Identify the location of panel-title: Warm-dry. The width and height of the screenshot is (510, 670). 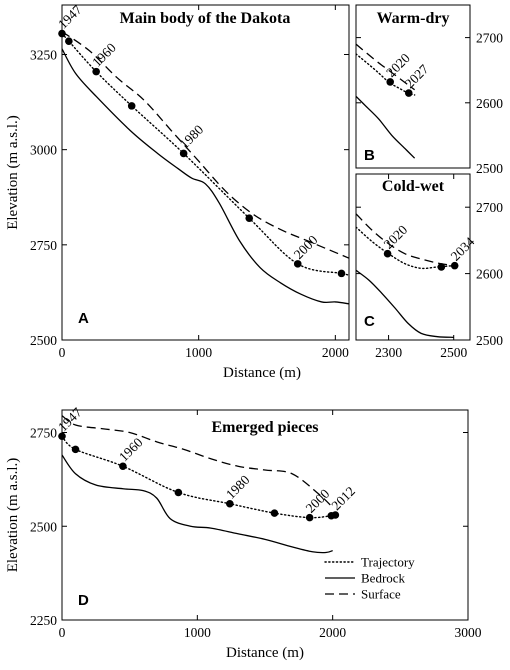
(413, 18).